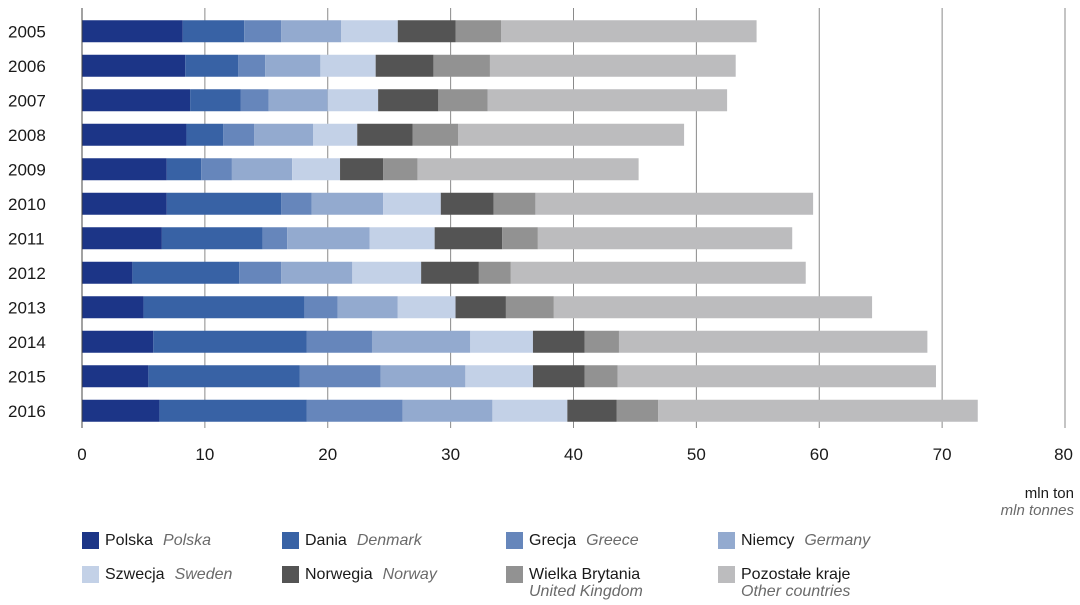 Image resolution: width=1080 pixels, height=605 pixels. I want to click on legend-label: Wielka Brytania, so click(586, 574).